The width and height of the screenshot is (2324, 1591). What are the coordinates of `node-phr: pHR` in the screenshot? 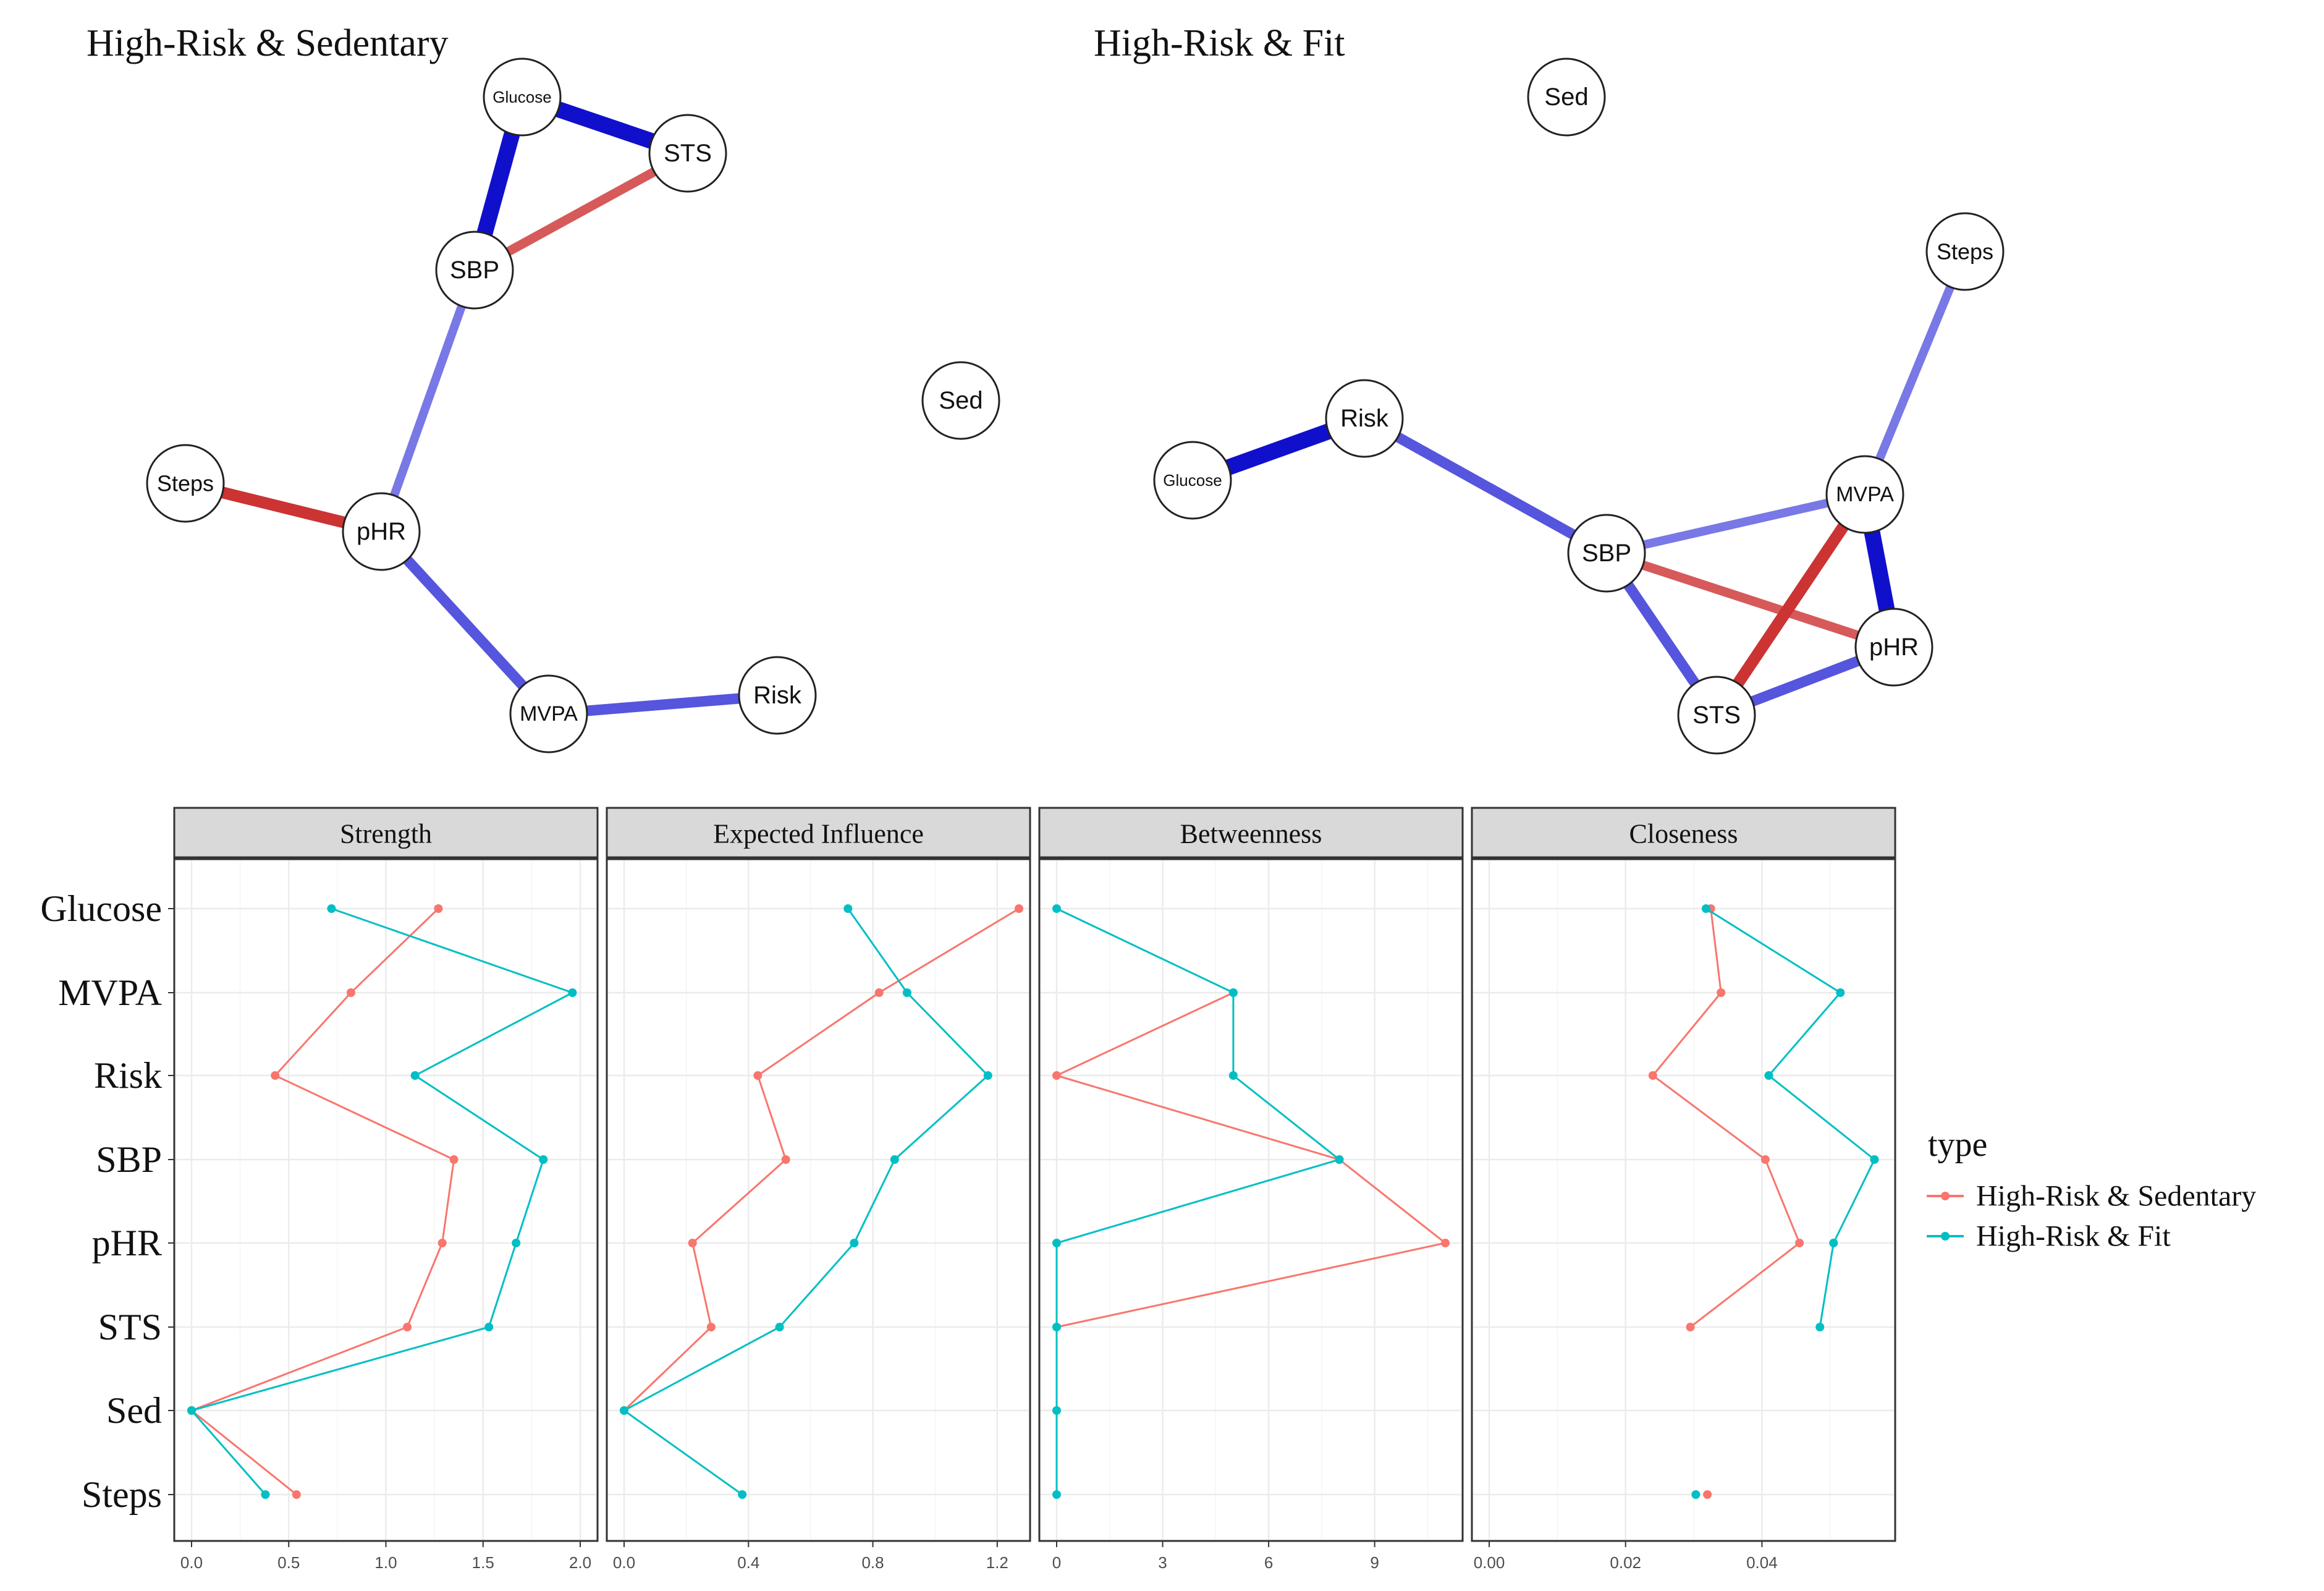 It's located at (381, 531).